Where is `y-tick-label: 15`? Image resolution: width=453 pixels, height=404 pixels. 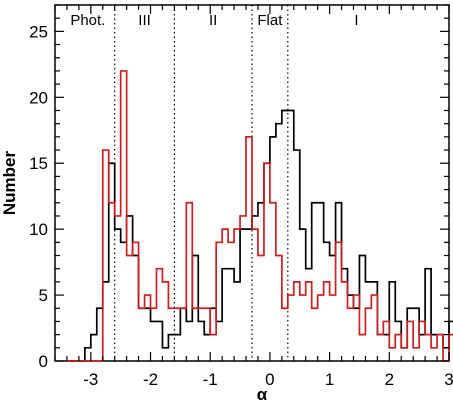 y-tick-label: 15 is located at coordinates (38, 163).